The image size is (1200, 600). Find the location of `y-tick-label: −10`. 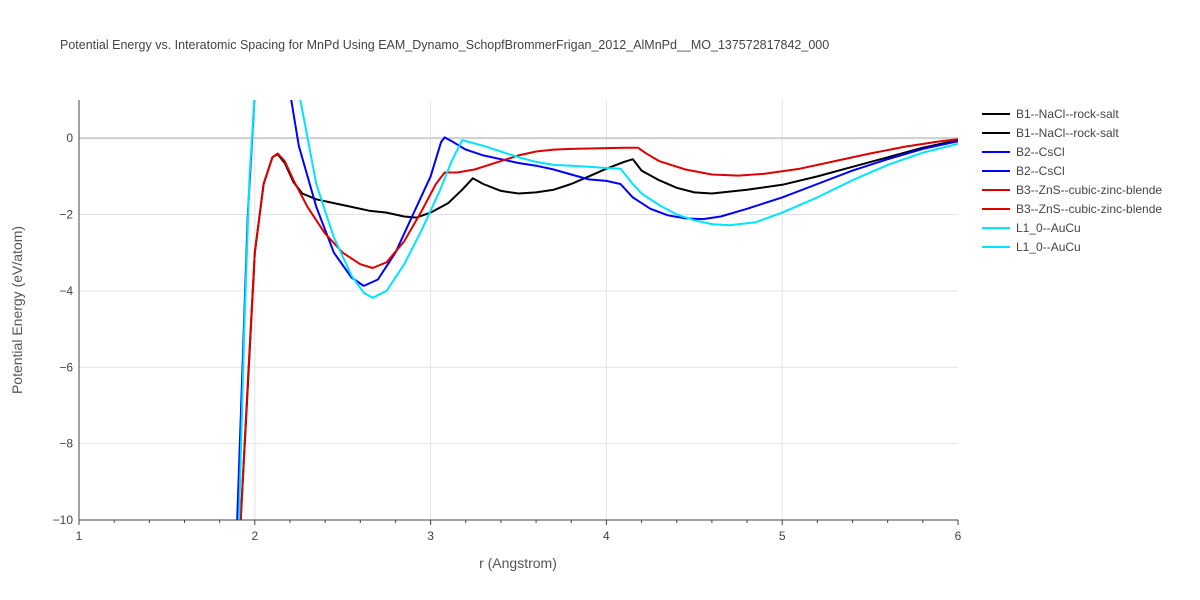

y-tick-label: −10 is located at coordinates (63, 520).